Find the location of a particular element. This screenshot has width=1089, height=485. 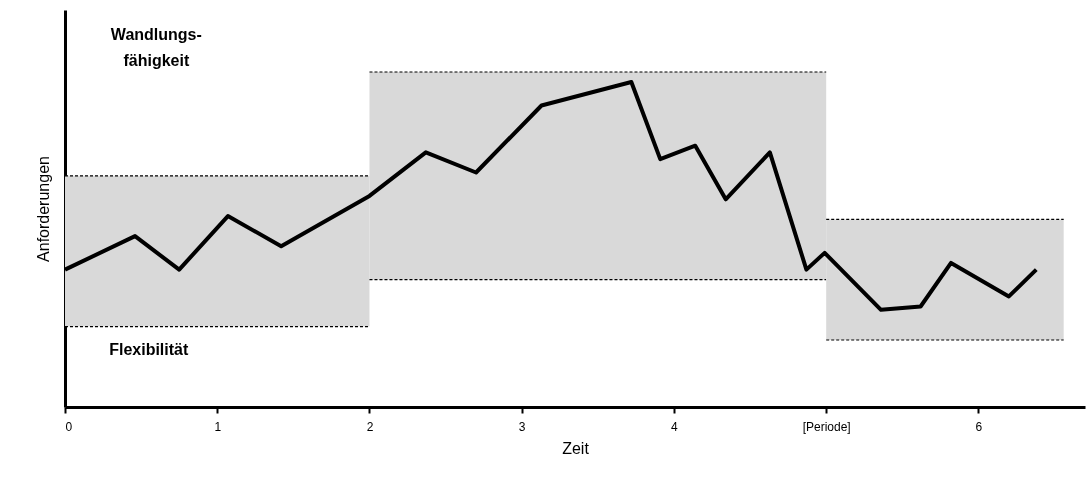

annotation: Flexibilität is located at coordinates (149, 350).